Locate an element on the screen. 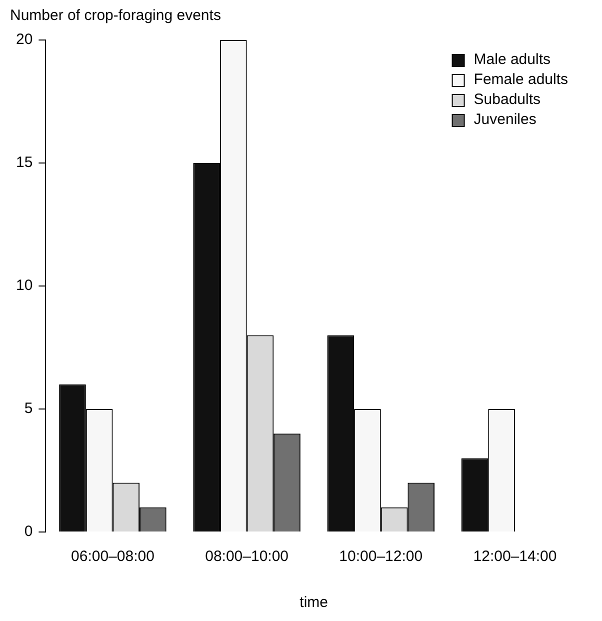  y-tick-label: 20 is located at coordinates (24, 39).